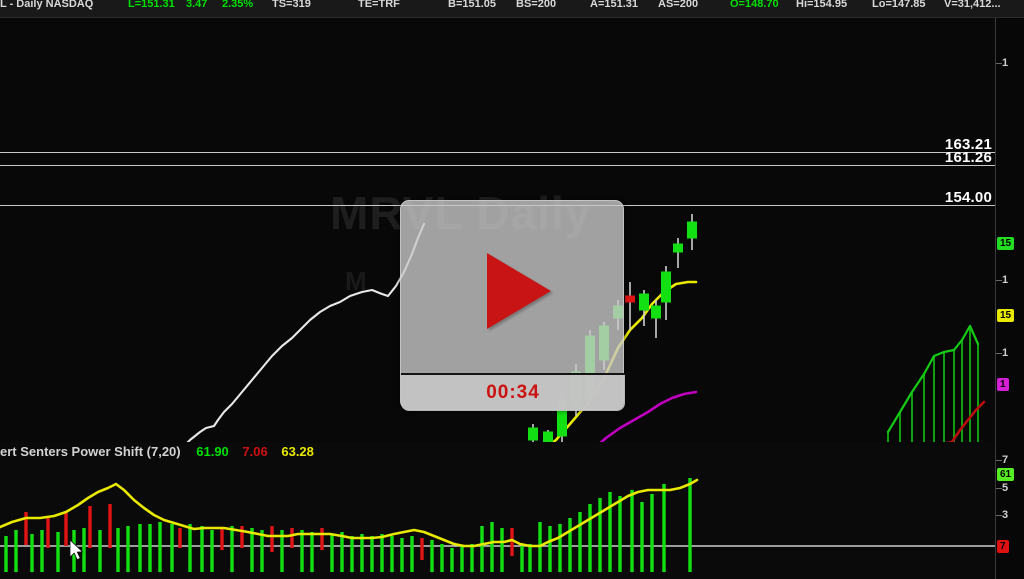 This screenshot has width=1024, height=579. Describe the element at coordinates (77, 550) in the screenshot. I see `mouse-cursor-icon` at that location.